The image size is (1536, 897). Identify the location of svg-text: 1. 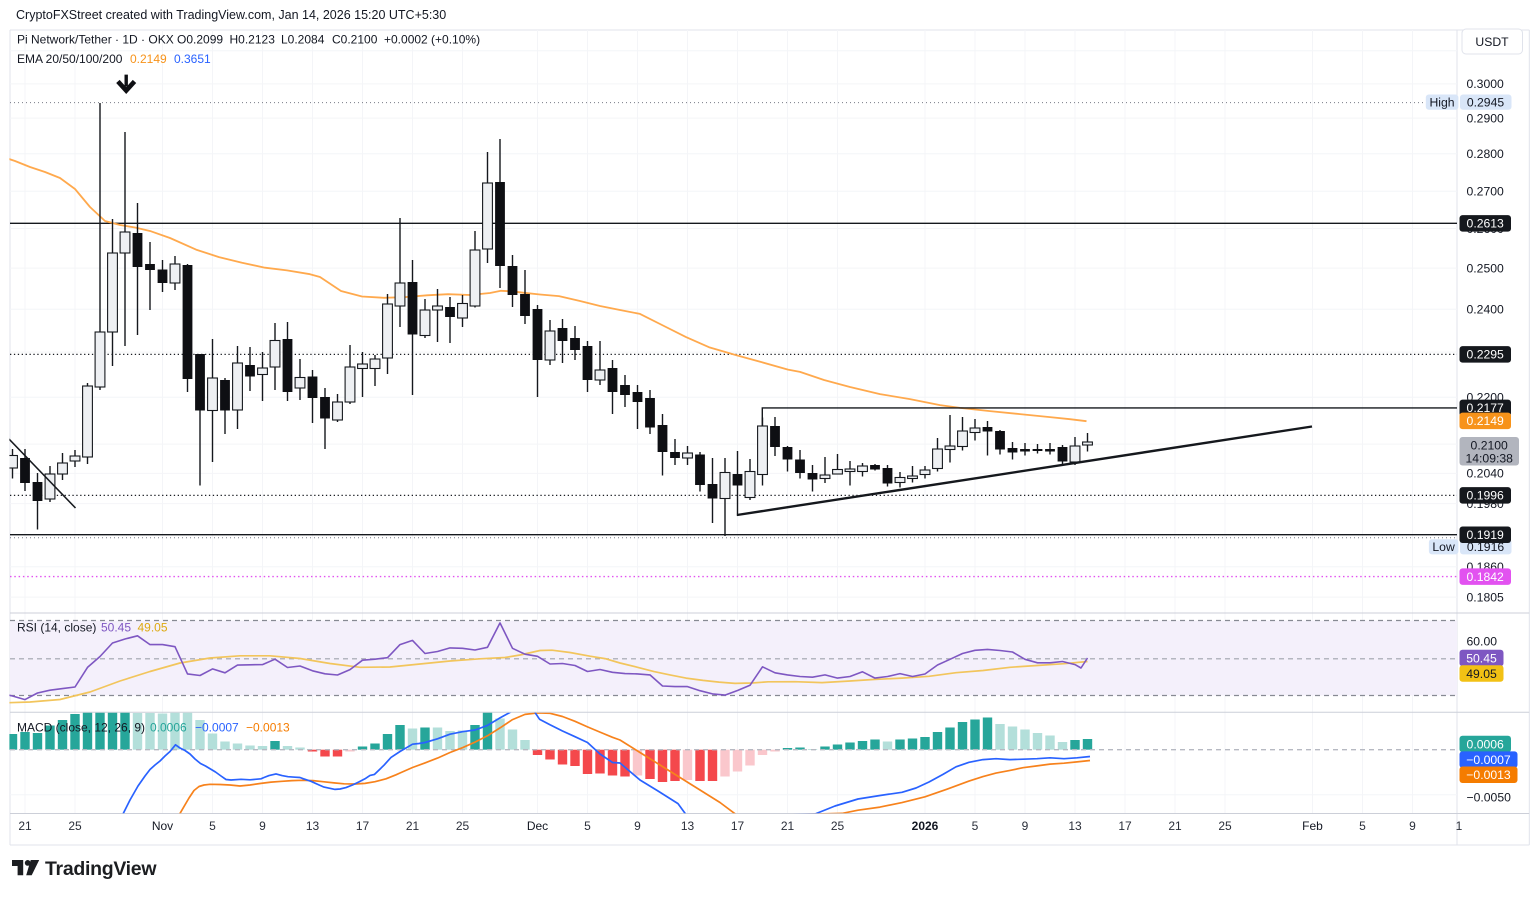
(1459, 826).